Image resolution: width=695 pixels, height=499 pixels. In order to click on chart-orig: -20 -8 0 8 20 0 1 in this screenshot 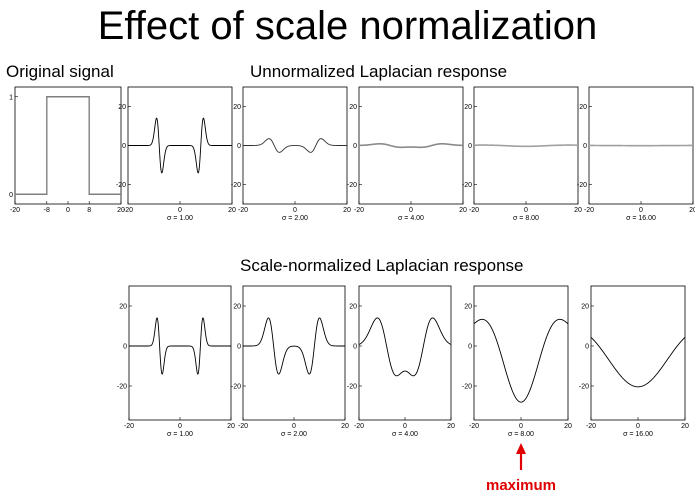, I will do `click(67, 150)`.